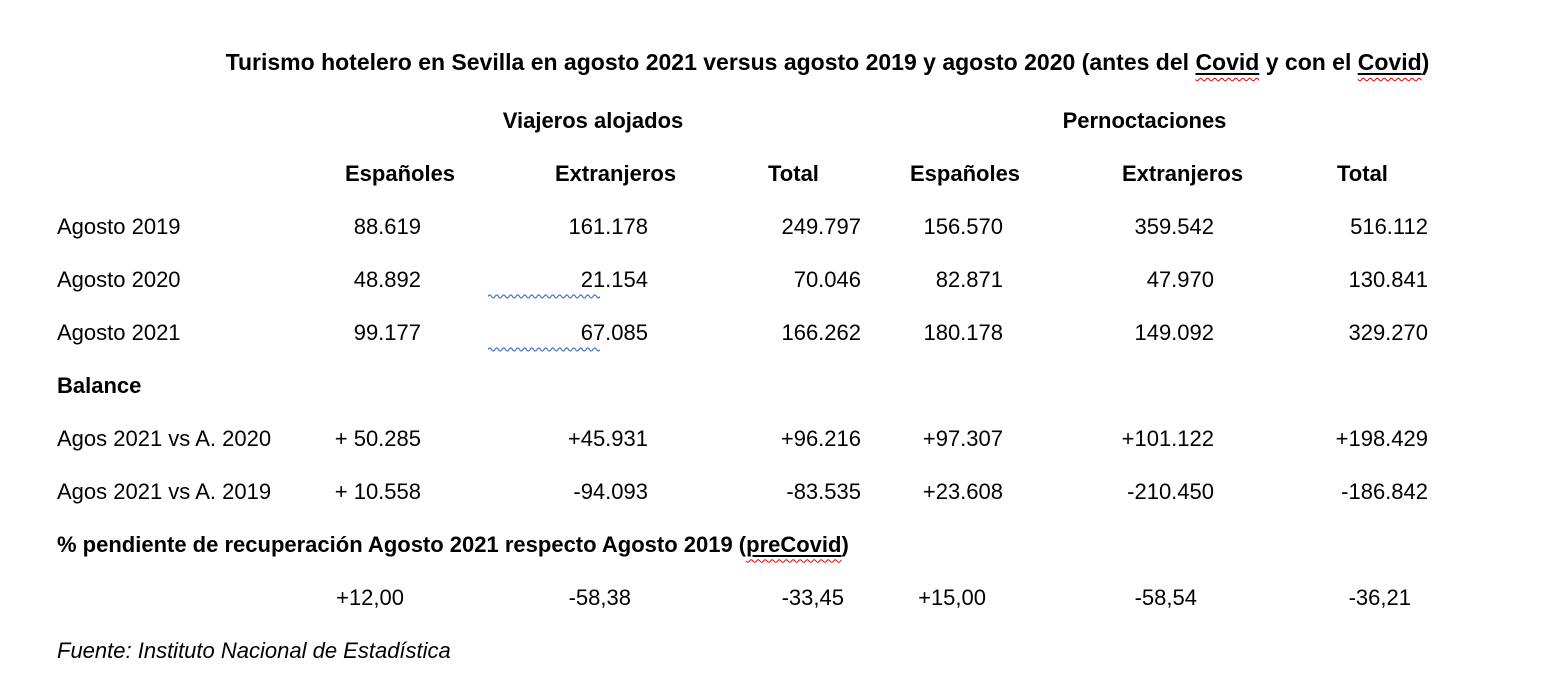  I want to click on cell-value: 70.046, so click(827, 279).